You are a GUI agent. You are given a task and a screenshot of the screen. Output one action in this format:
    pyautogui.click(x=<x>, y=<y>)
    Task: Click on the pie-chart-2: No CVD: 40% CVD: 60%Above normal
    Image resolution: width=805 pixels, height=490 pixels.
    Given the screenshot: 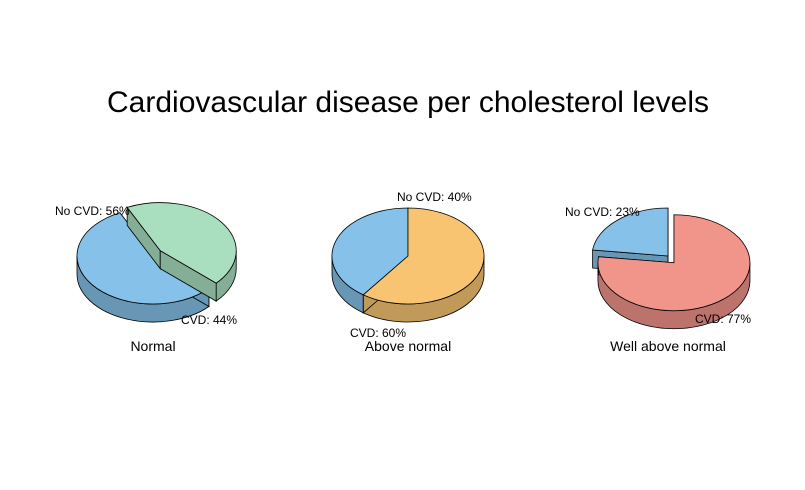 What is the action you would take?
    pyautogui.click(x=408, y=272)
    